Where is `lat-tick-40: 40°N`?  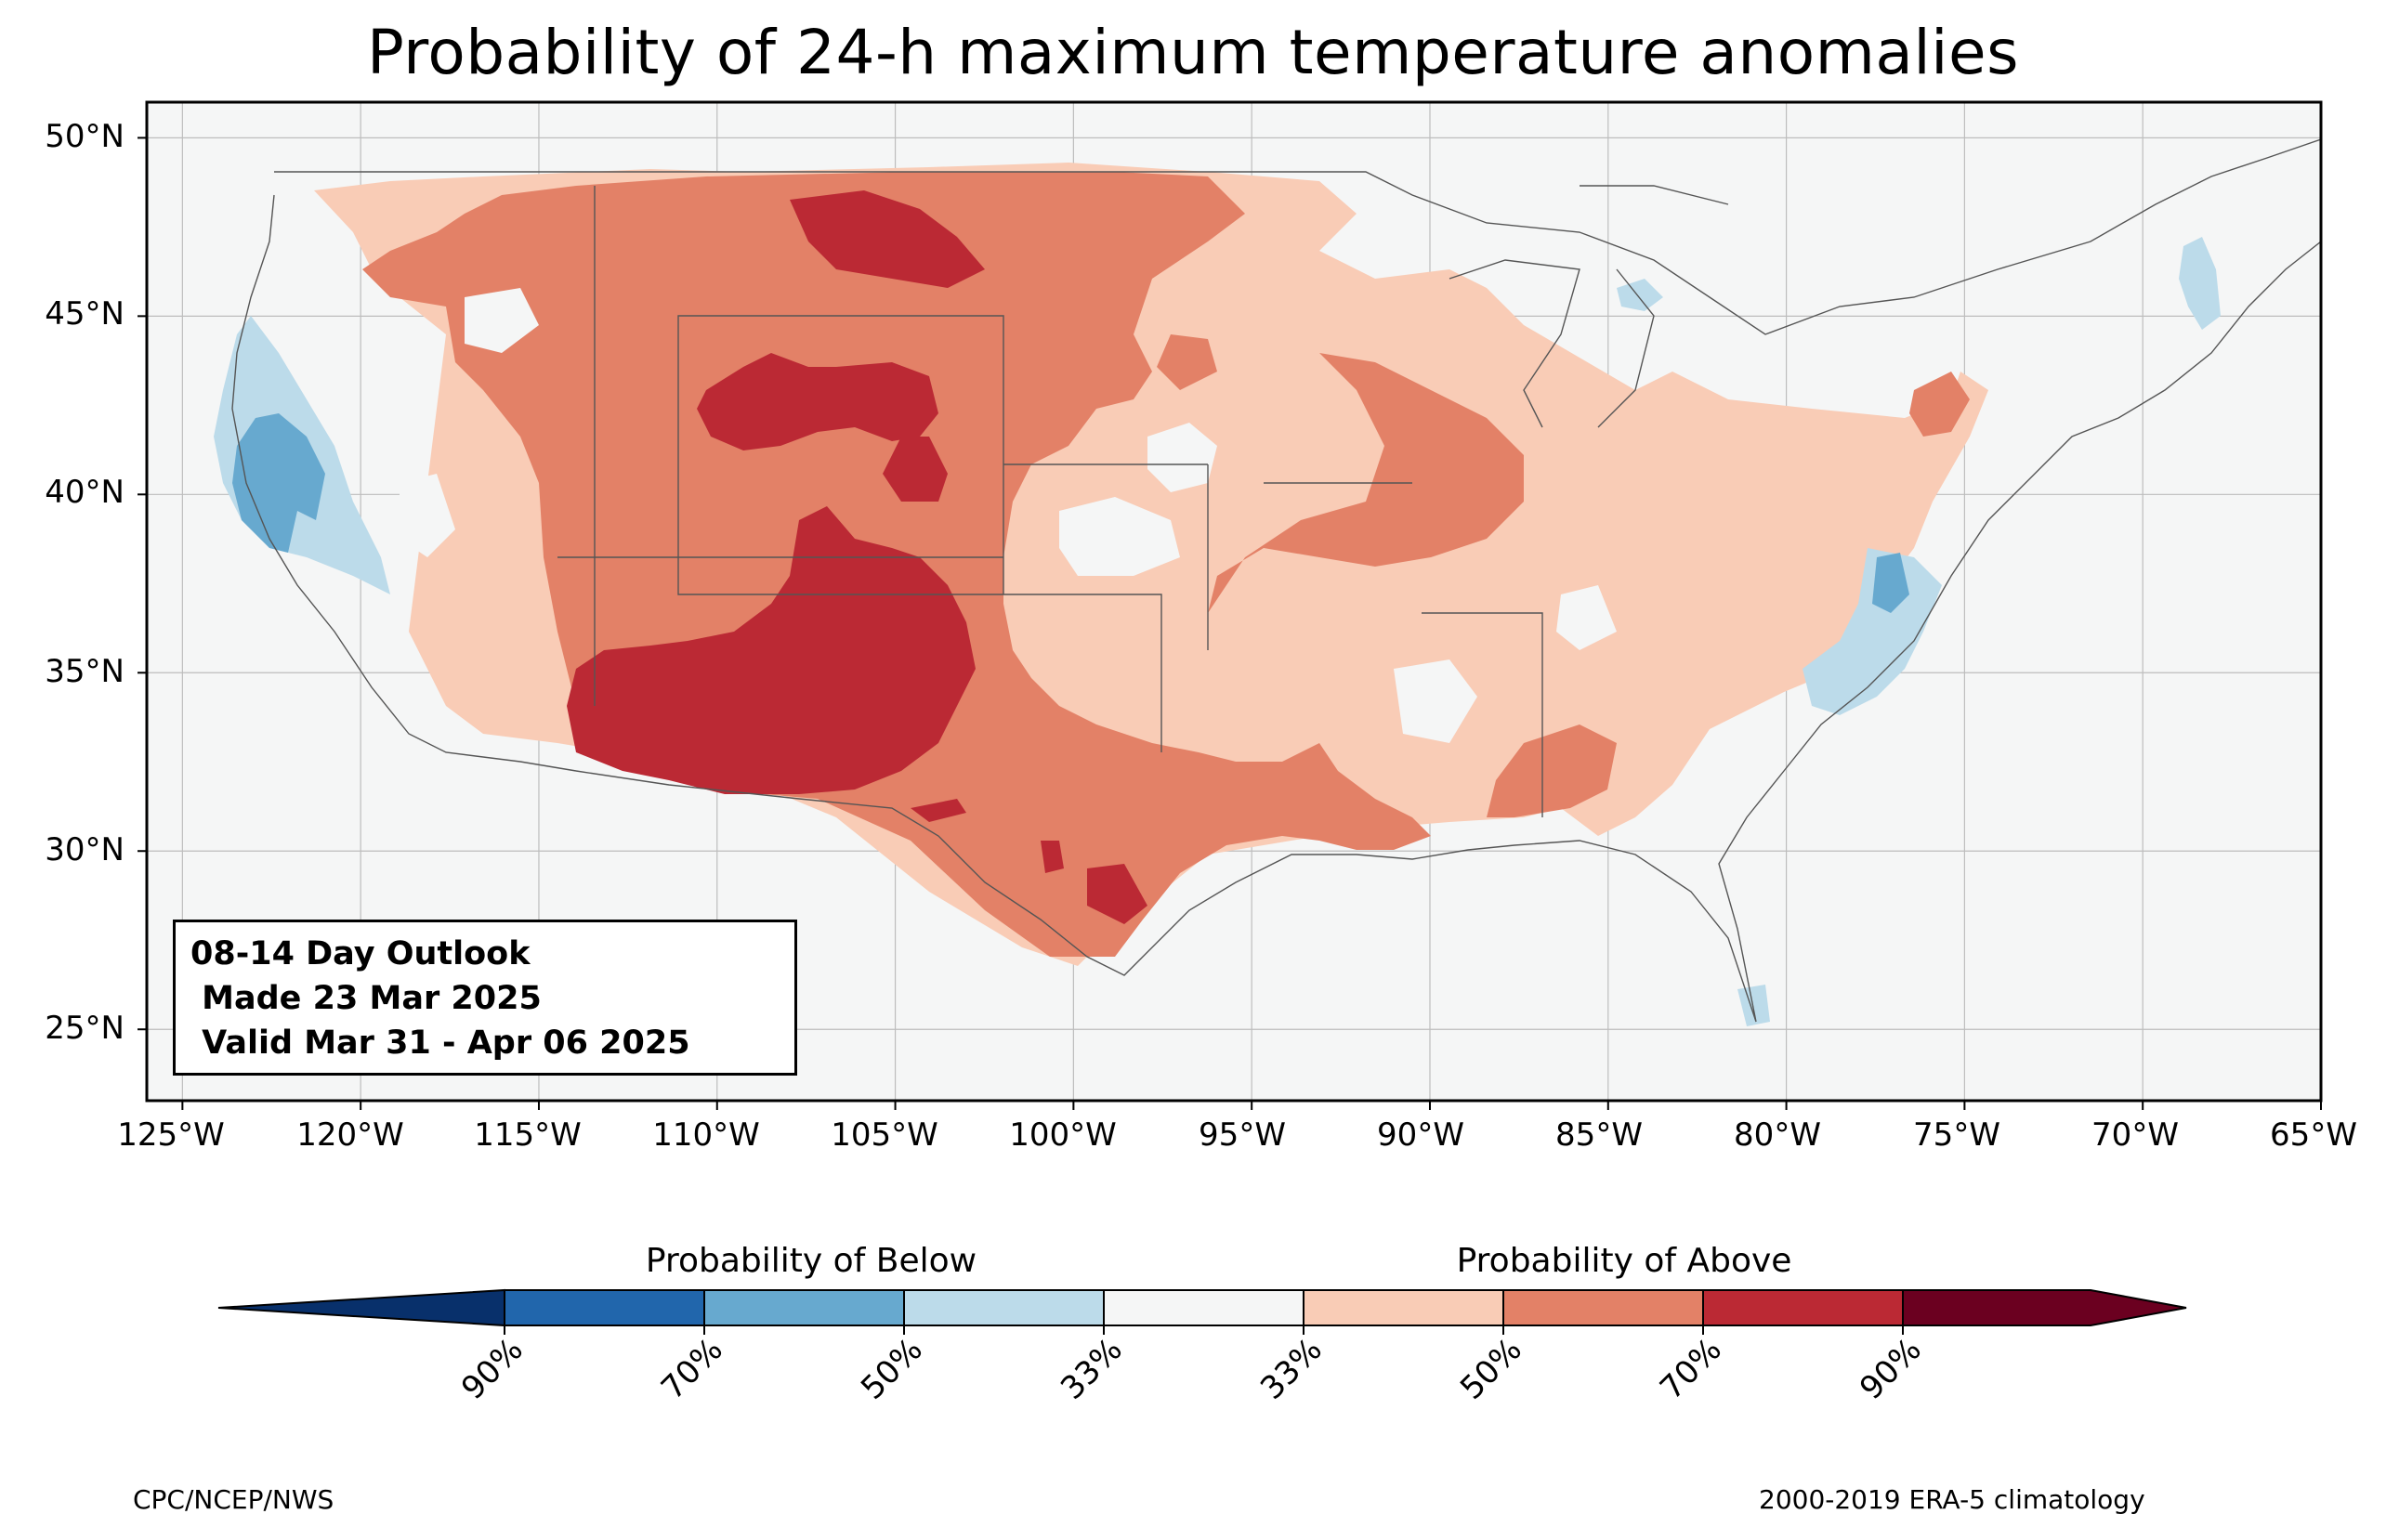
lat-tick-40: 40°N is located at coordinates (85, 492).